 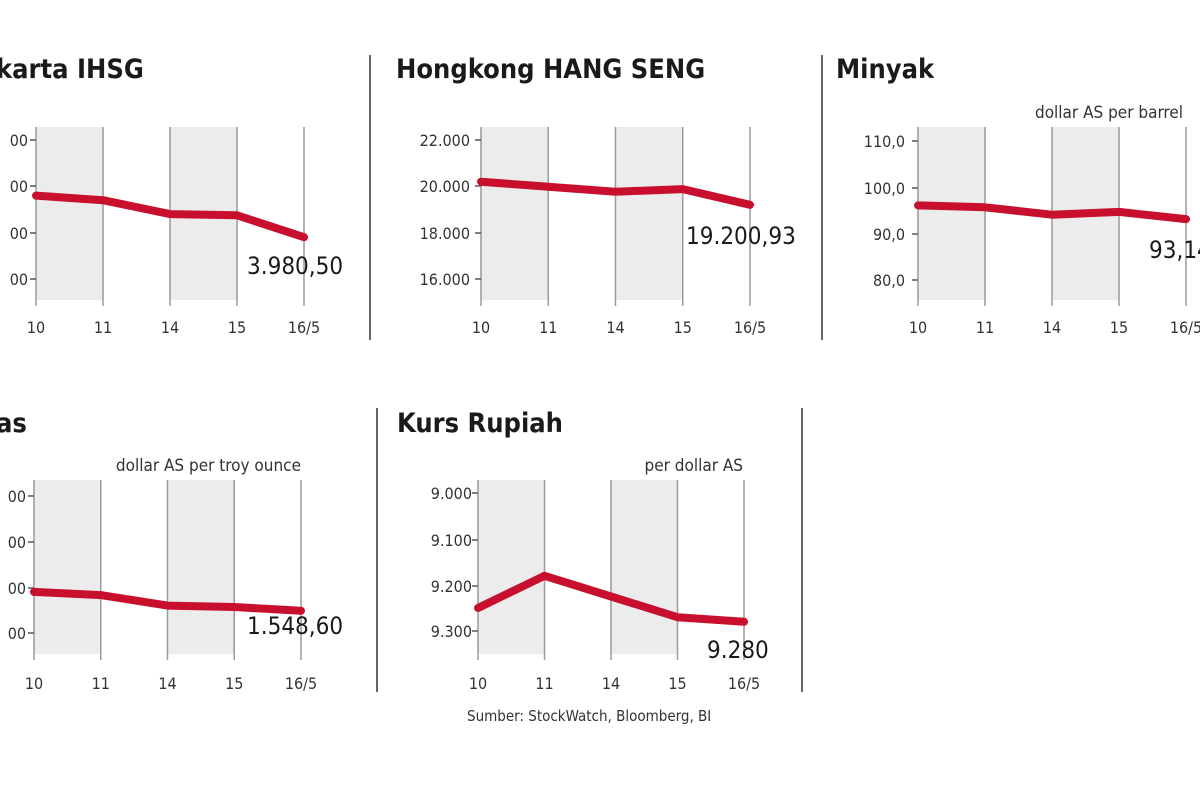 What do you see at coordinates (445, 186) in the screenshot?
I see `y-tick-label: 20.000` at bounding box center [445, 186].